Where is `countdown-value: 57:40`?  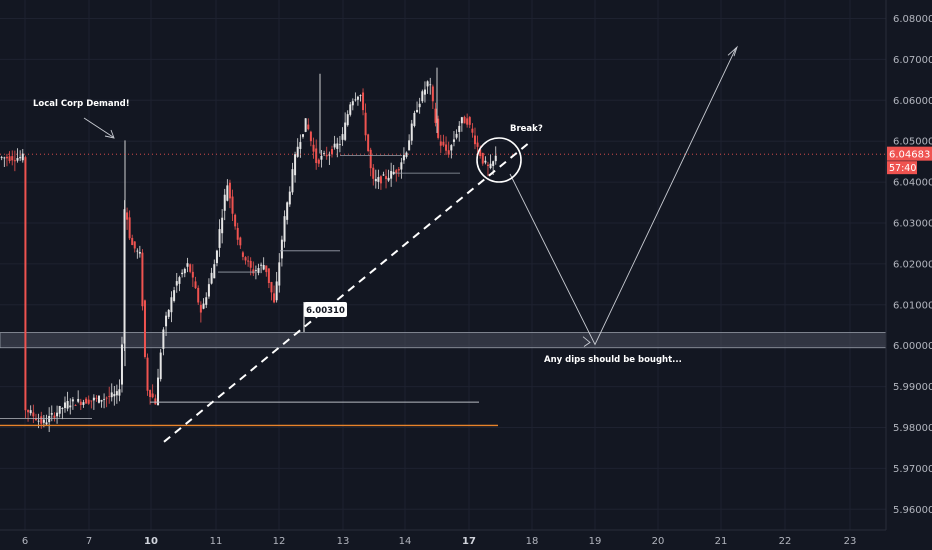
countdown-value: 57:40 is located at coordinates (902, 168).